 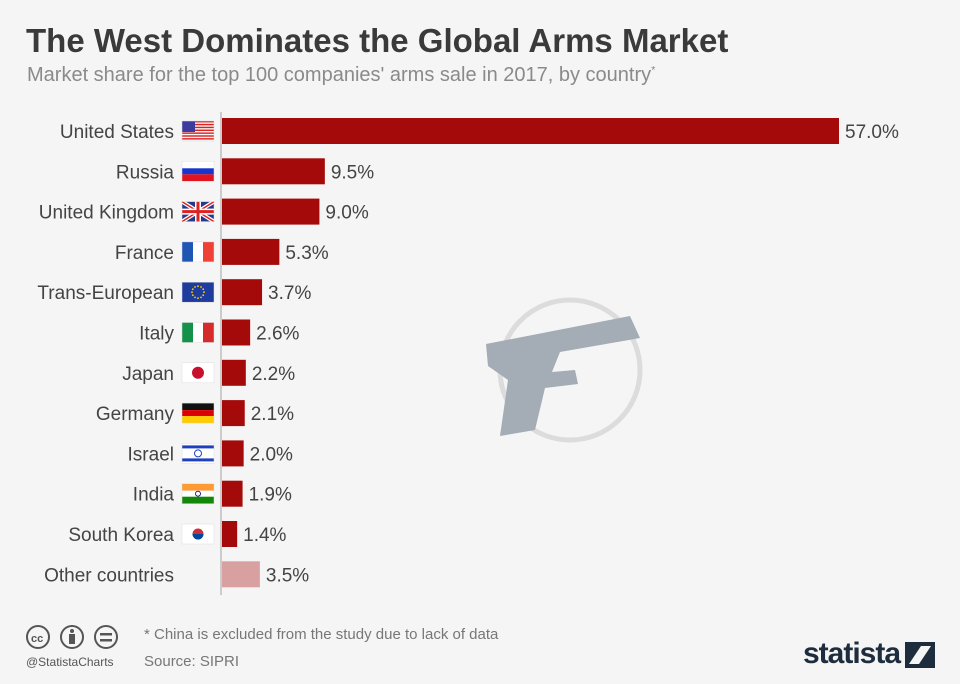 I want to click on category-label: Russia, so click(x=145, y=172).